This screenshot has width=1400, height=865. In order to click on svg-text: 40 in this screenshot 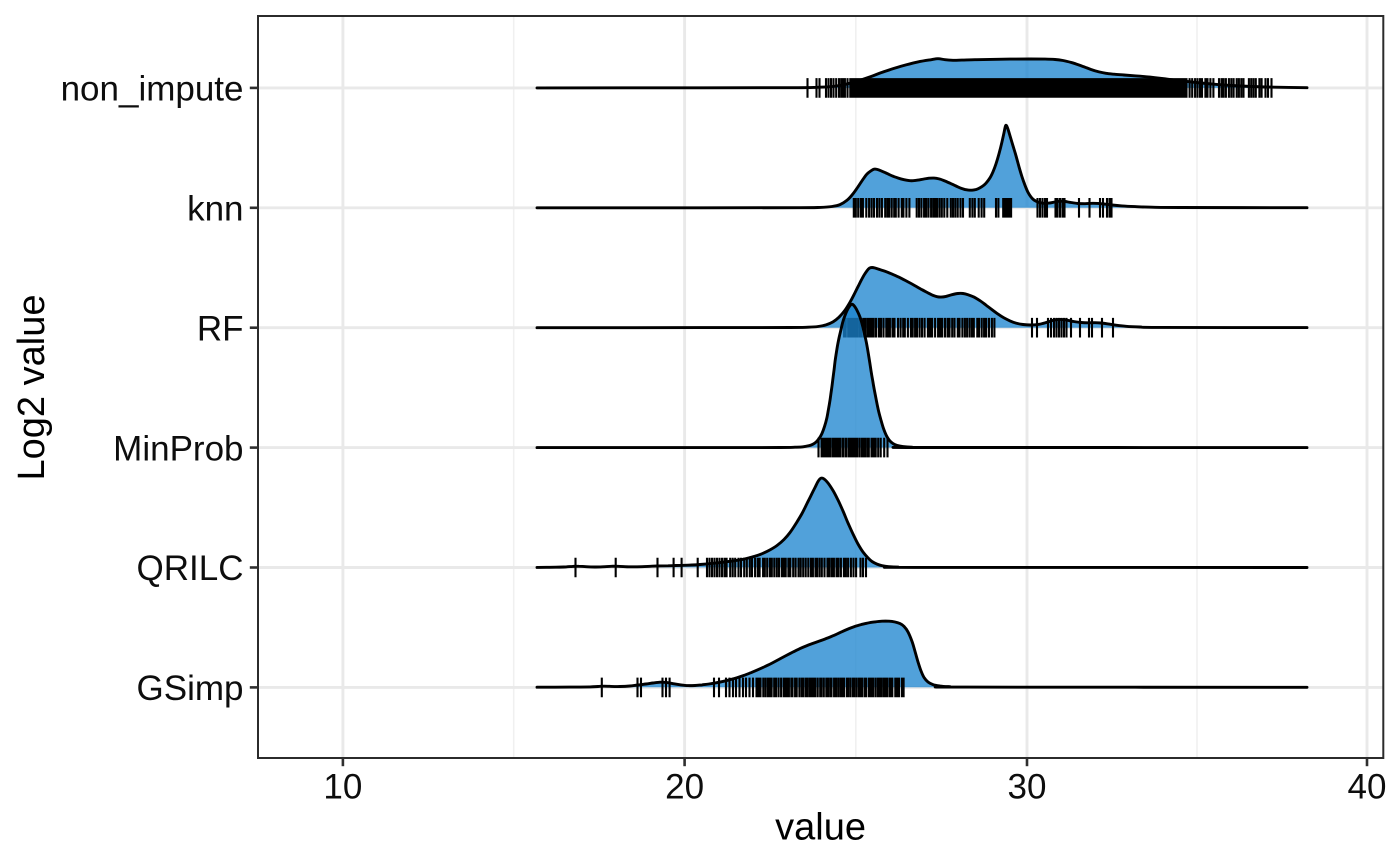, I will do `click(1367, 787)`.